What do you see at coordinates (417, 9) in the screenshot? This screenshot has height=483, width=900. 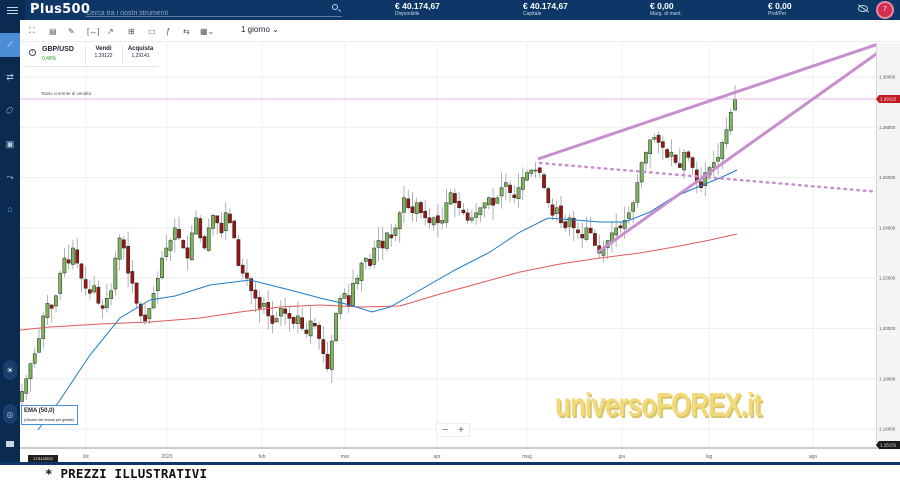 I see `stat-available: € 40.174,67 Disponibile` at bounding box center [417, 9].